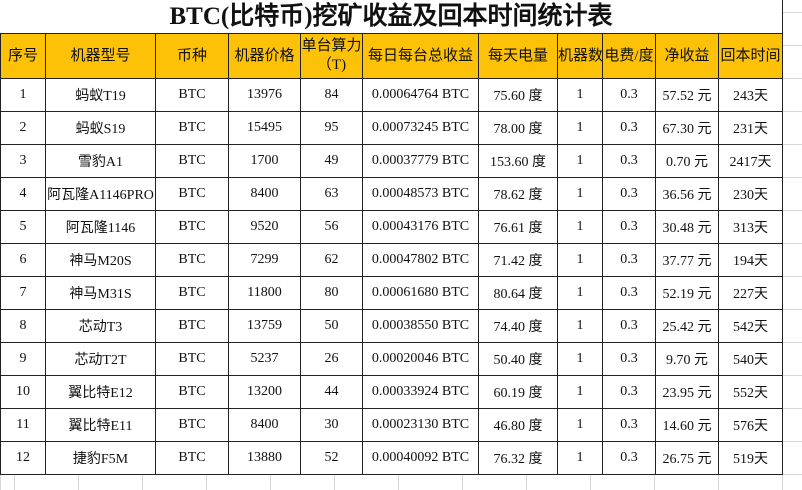 This screenshot has width=802, height=490. Describe the element at coordinates (687, 227) in the screenshot. I see `table-cell: 30.48 元` at that location.